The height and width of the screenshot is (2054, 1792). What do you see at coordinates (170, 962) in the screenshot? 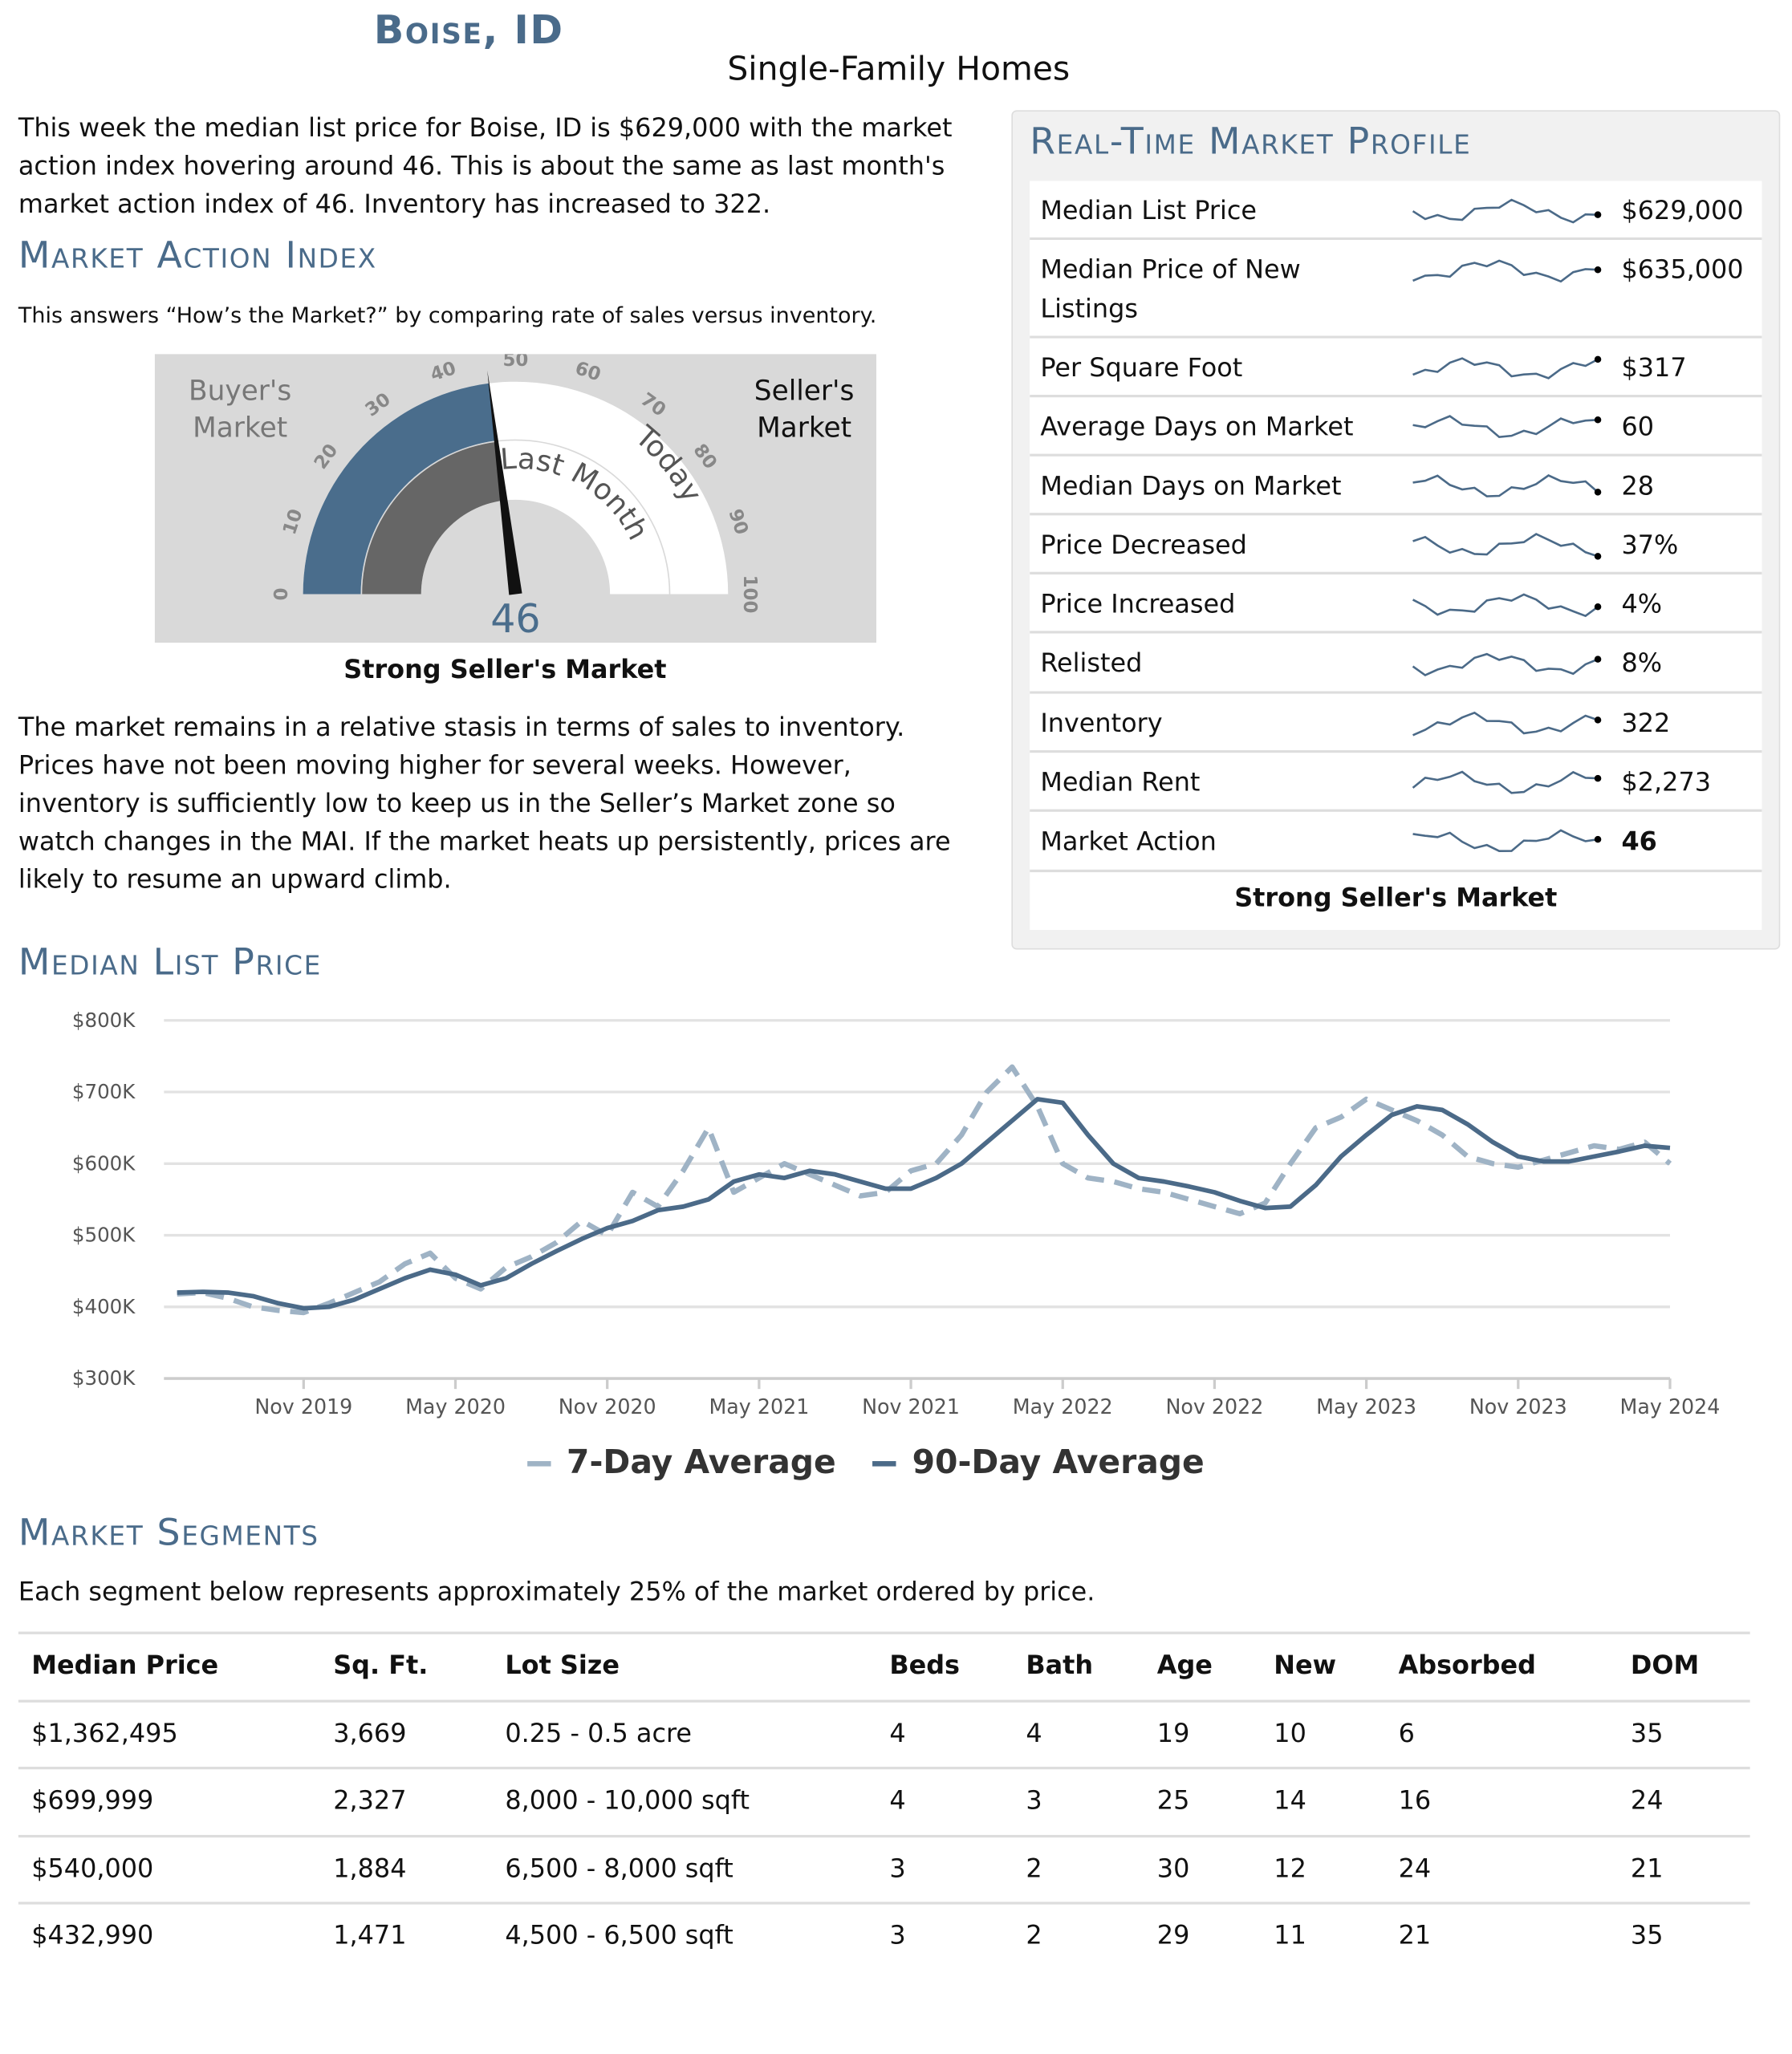
I see `section-heading: Median List Price` at bounding box center [170, 962].